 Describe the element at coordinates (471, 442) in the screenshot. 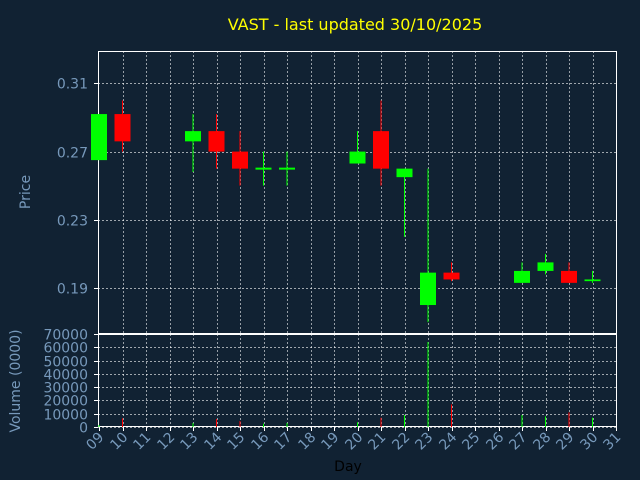

I see `x-tick-label: 25` at that location.